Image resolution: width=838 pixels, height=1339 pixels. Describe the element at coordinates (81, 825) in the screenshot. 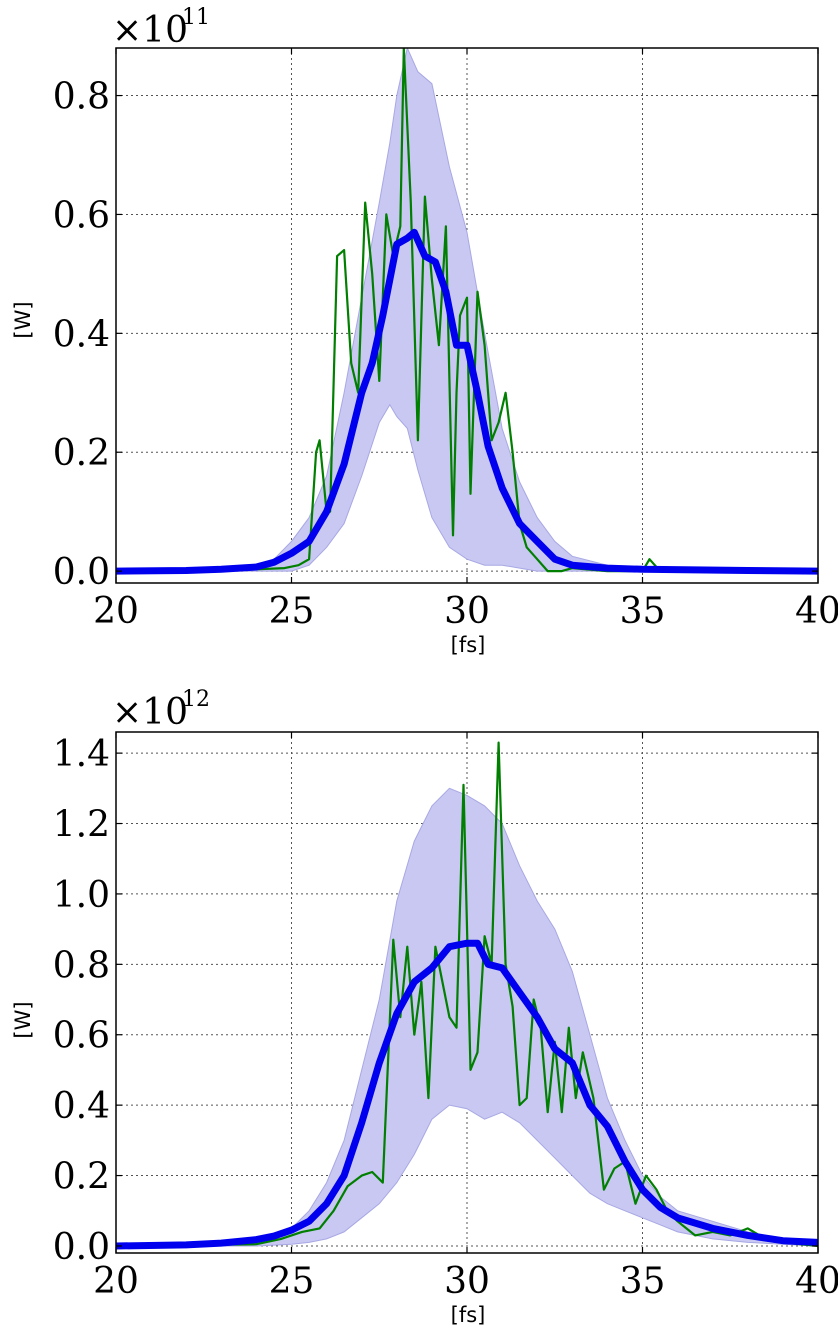

I see `y-tick-label: 1.2` at that location.